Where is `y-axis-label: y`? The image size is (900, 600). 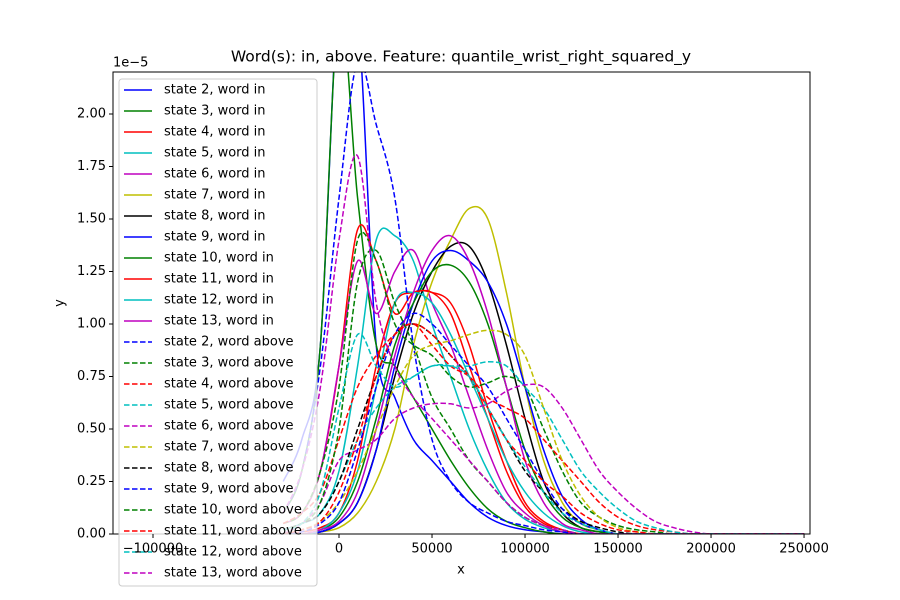
y-axis-label: y is located at coordinates (60, 303).